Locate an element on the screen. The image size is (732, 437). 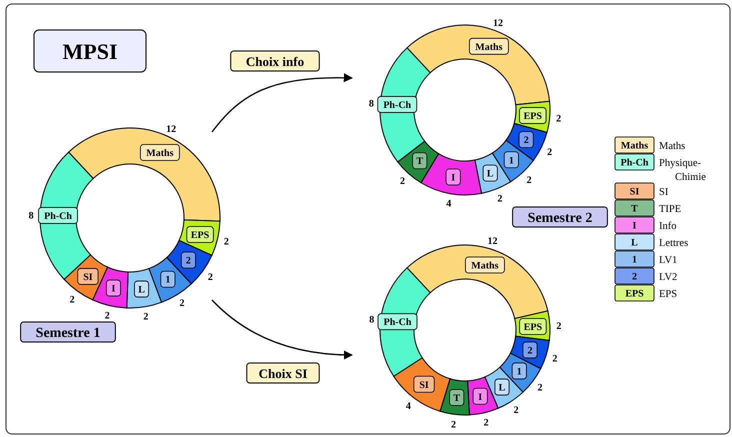
category-label: Ph-Ch is located at coordinates (634, 163).